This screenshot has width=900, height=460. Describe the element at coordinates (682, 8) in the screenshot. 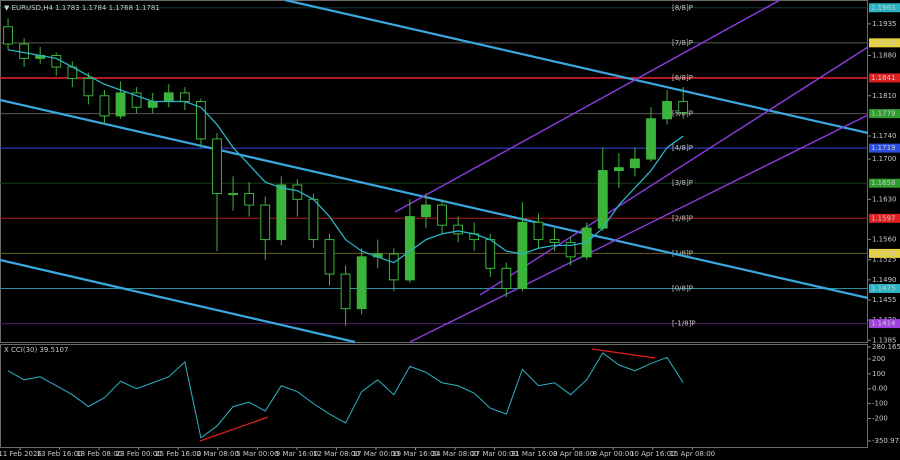

I see `level-name: [8/8]P` at that location.